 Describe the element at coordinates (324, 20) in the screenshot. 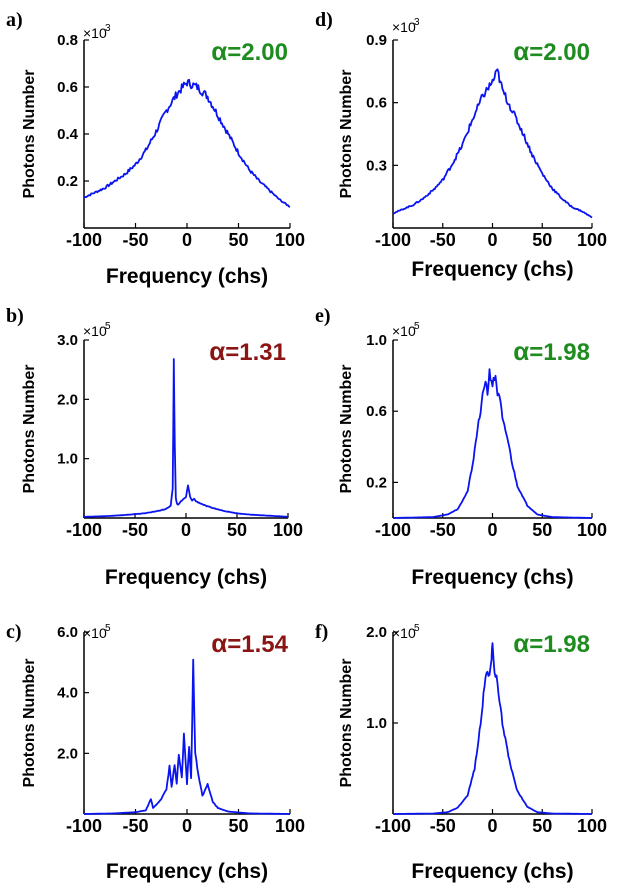

I see `panel-label: d)` at that location.